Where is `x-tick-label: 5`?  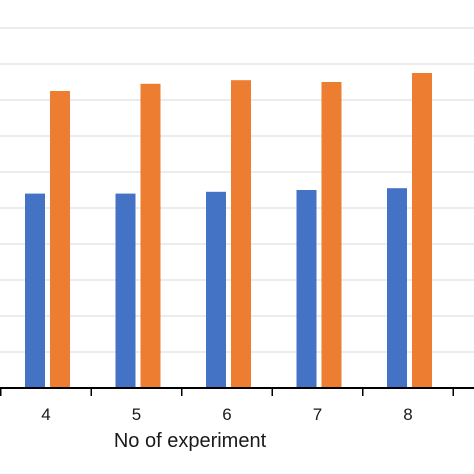
x-tick-label: 5 is located at coordinates (136, 414).